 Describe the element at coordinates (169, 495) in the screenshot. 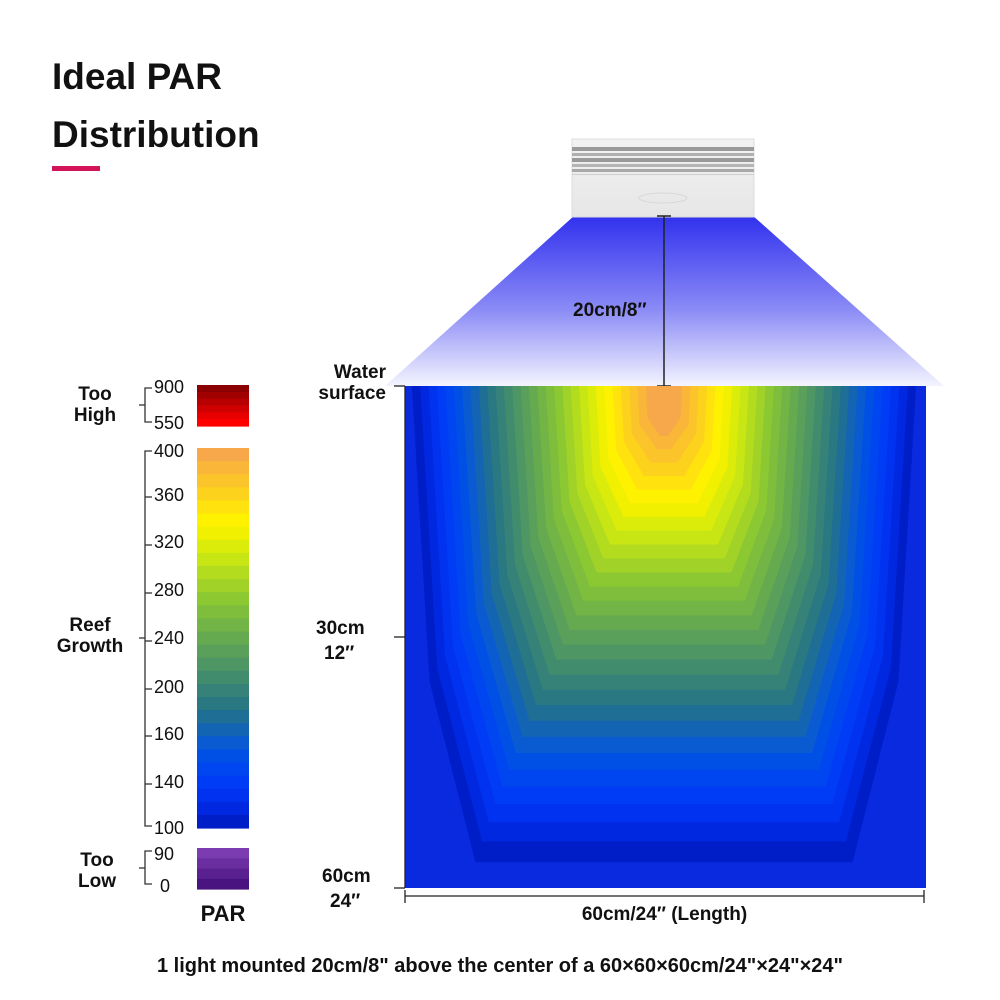

I see `legend-tick: 360` at that location.